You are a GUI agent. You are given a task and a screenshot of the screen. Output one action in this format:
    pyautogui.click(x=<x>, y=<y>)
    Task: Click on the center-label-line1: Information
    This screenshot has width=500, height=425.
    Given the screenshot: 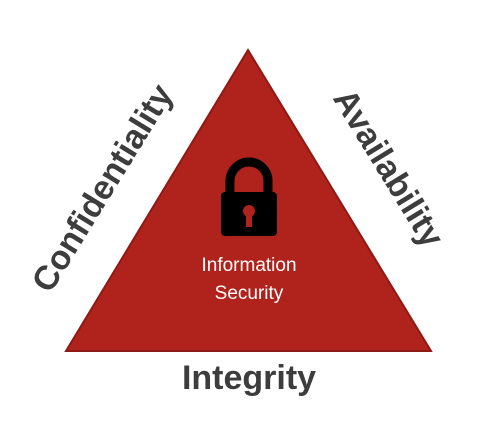 What is the action you would take?
    pyautogui.click(x=248, y=265)
    